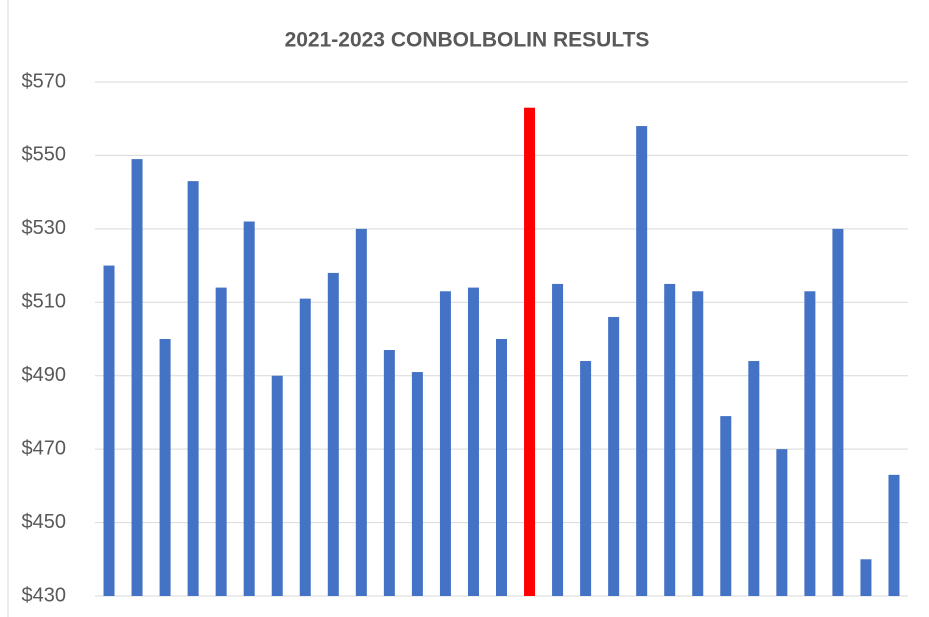 The width and height of the screenshot is (929, 617). I want to click on y-tick-label: $430, so click(44, 595).